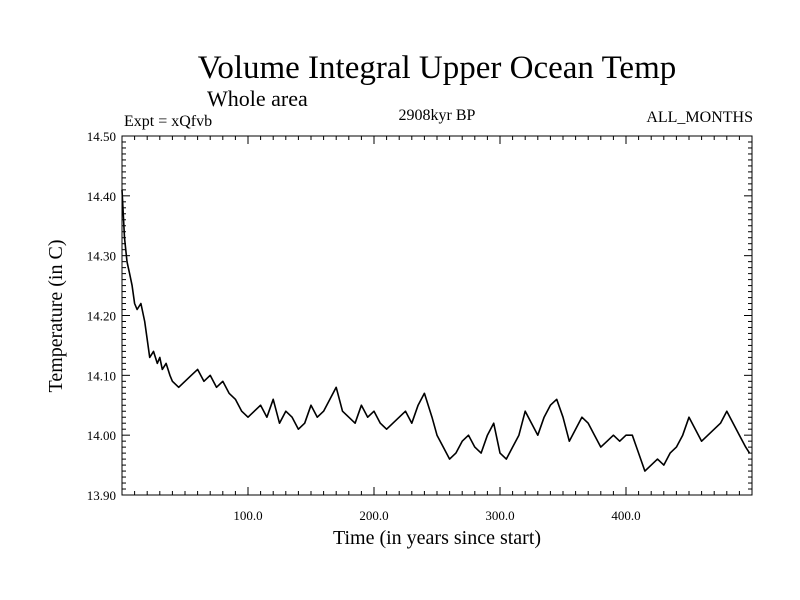 The height and width of the screenshot is (600, 800). What do you see at coordinates (101, 435) in the screenshot?
I see `y-tick-label: 14.00` at bounding box center [101, 435].